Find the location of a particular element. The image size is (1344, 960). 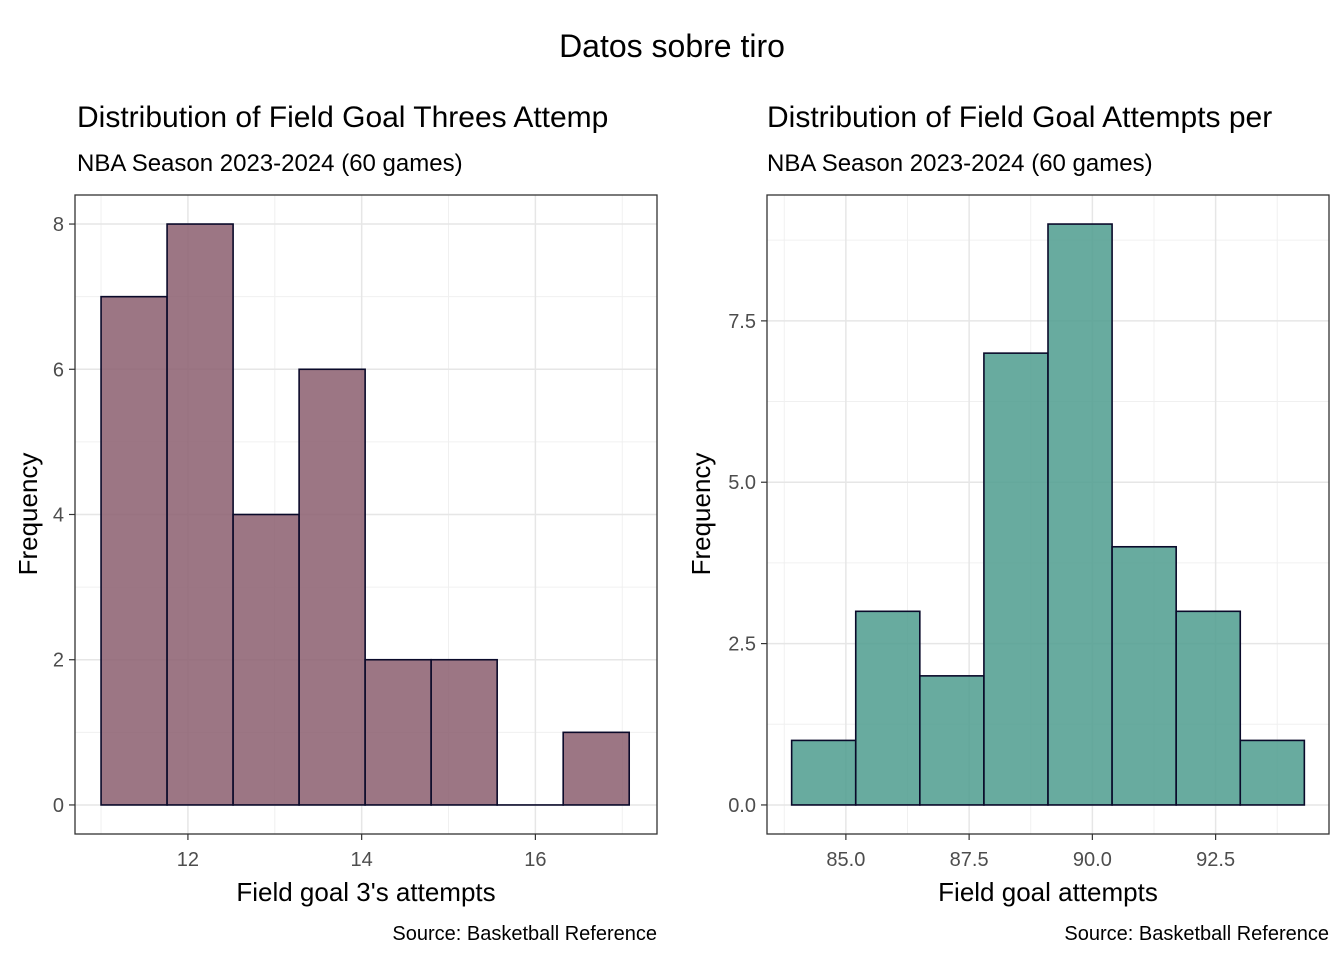

left-y-tick-label: 8 is located at coordinates (58, 225).